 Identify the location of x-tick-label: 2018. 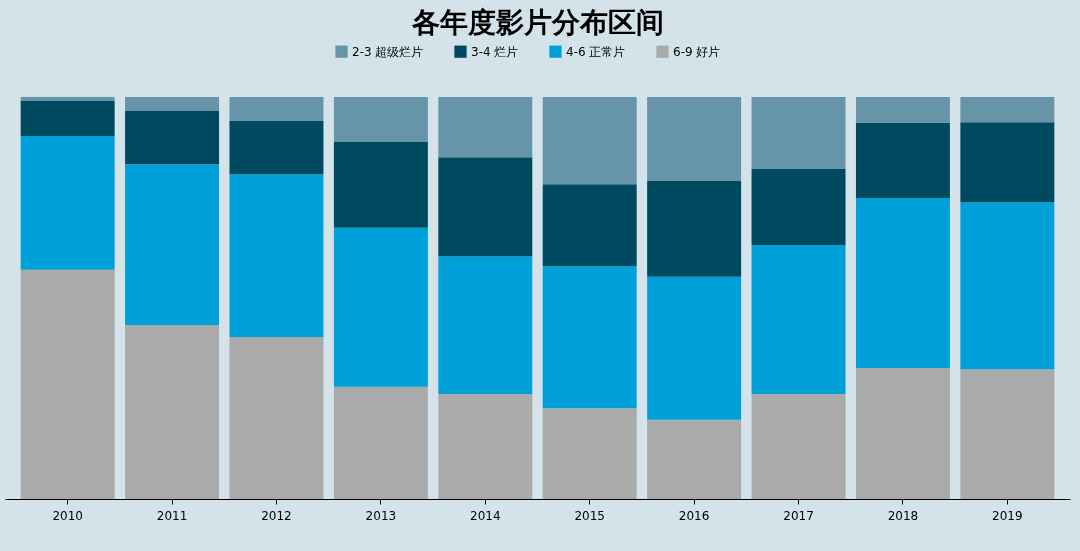
(903, 515).